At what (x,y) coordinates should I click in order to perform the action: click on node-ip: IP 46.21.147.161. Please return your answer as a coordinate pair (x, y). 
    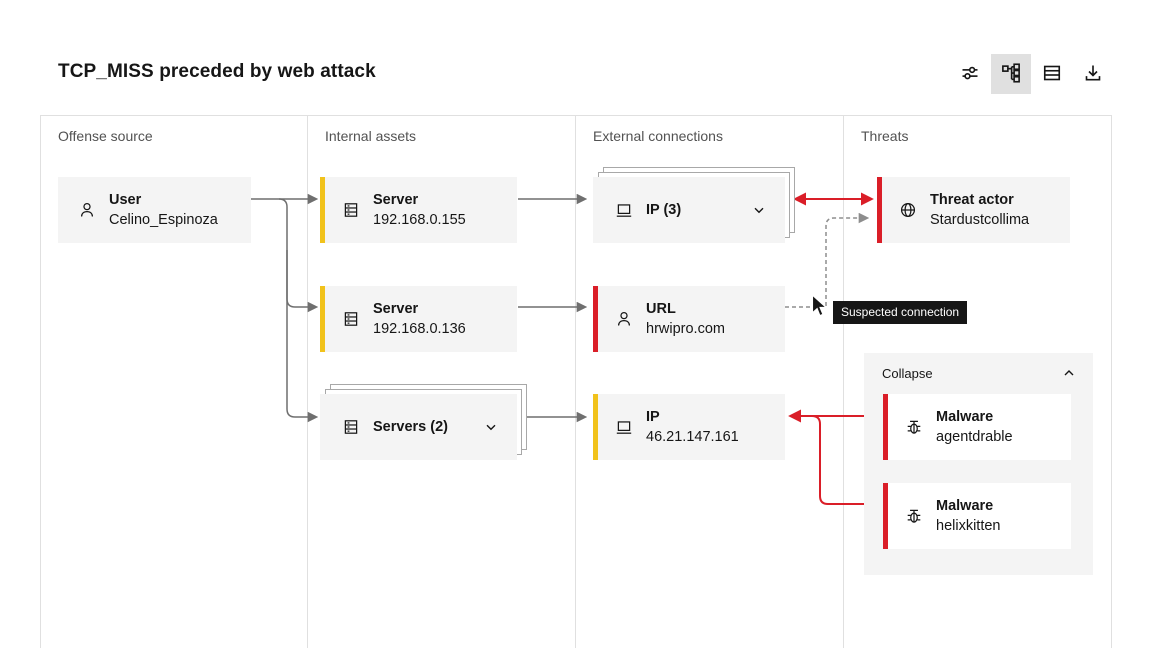
    Looking at the image, I should click on (689, 427).